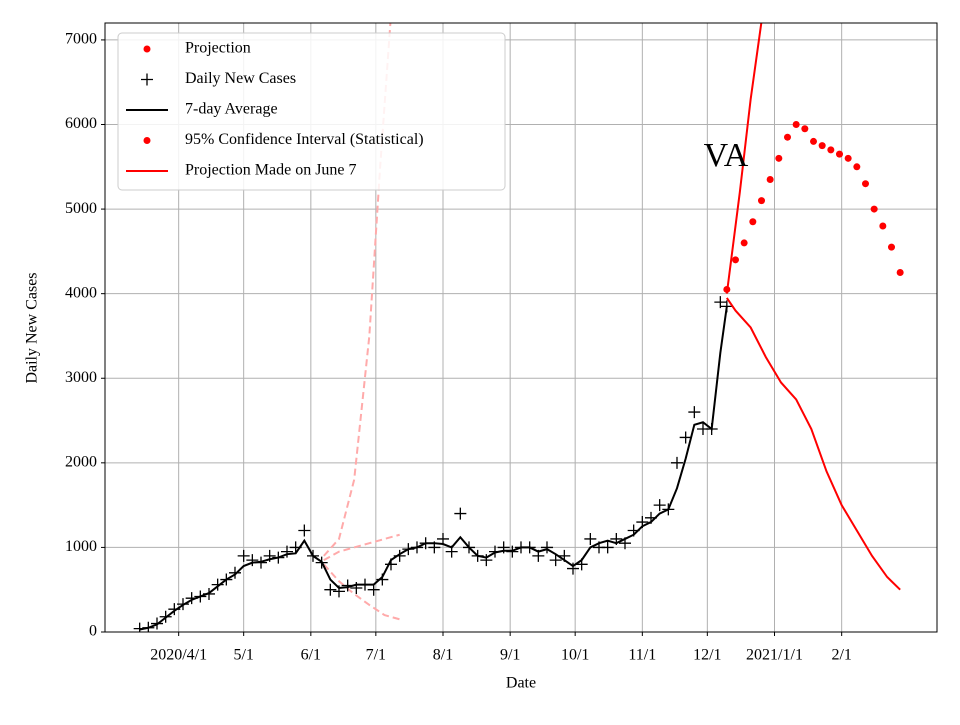 Image resolution: width=960 pixels, height=725 pixels. I want to click on y-tick-label: 4000, so click(81, 292).